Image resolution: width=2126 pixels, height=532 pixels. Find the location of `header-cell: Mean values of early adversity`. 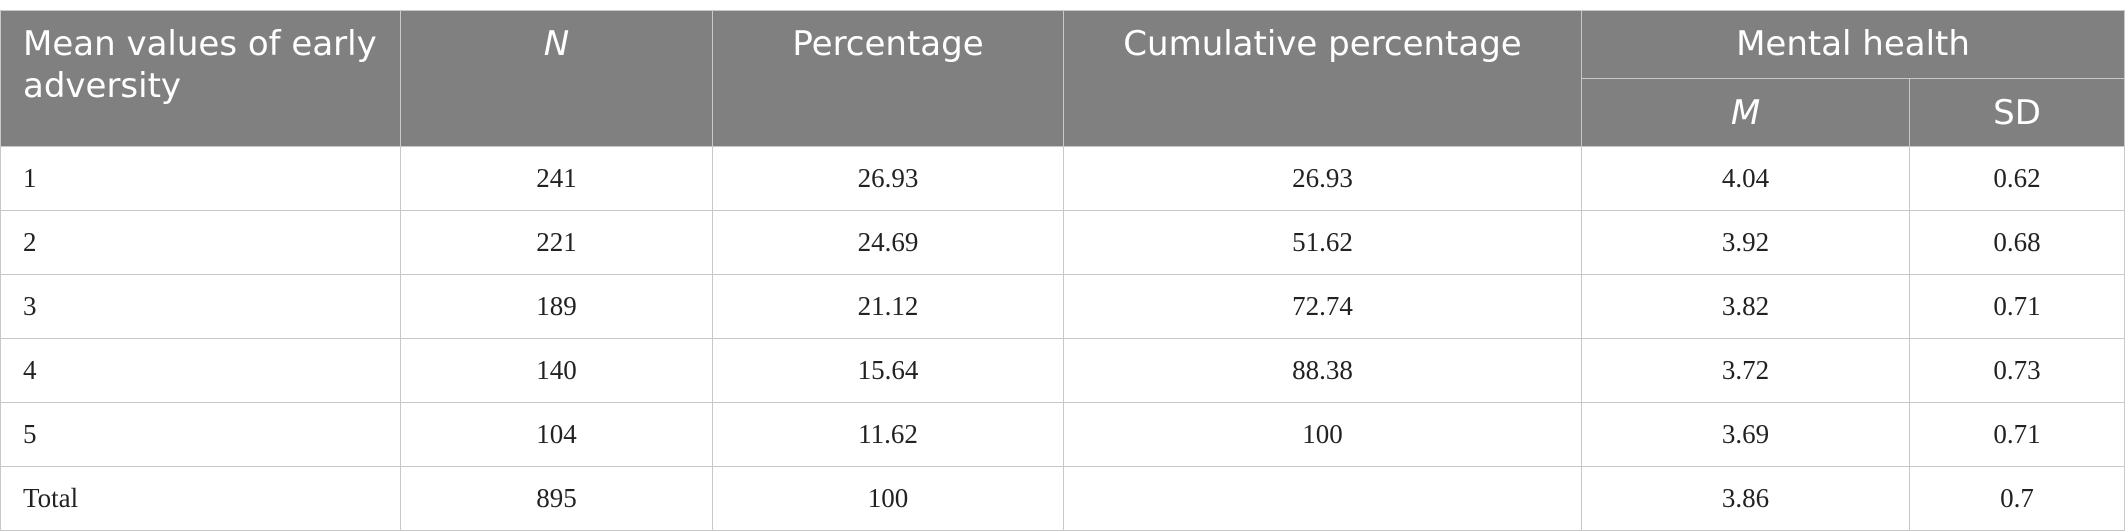

header-cell: Mean values of early adversity is located at coordinates (200, 78).